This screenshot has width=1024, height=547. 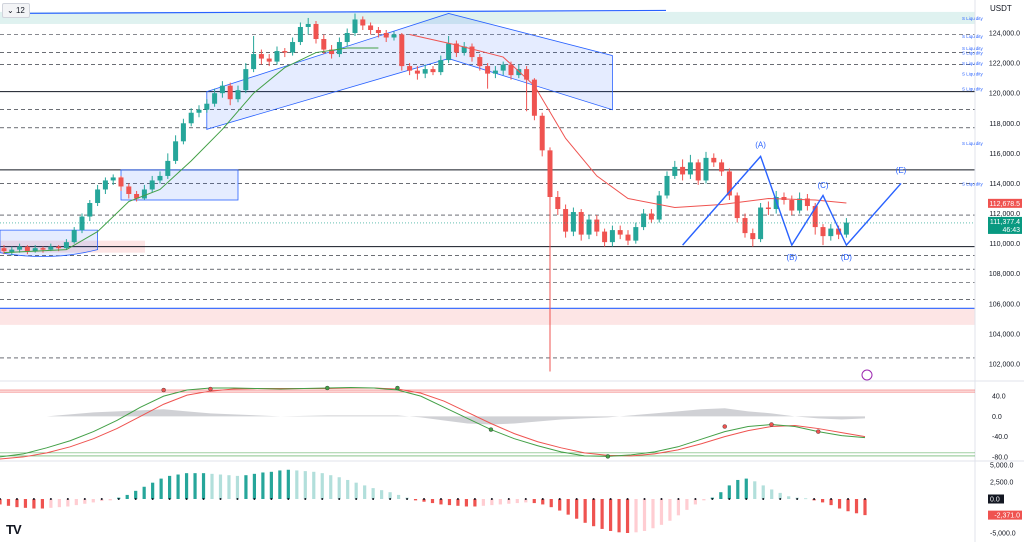 What do you see at coordinates (791, 257) in the screenshot?
I see `wave-label: (B)` at bounding box center [791, 257].